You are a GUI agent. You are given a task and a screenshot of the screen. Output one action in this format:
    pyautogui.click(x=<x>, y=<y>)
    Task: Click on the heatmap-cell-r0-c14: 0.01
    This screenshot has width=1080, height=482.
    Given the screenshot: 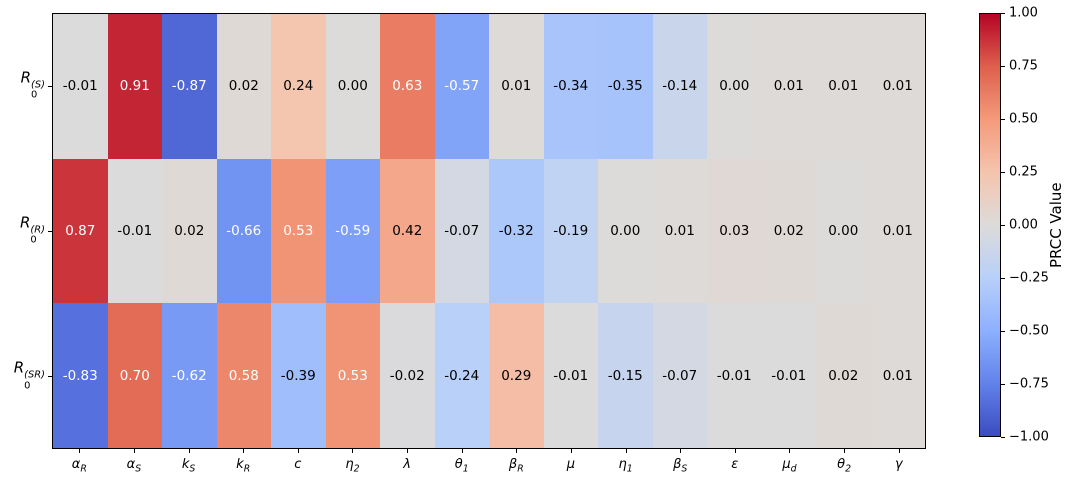 What is the action you would take?
    pyautogui.click(x=843, y=86)
    